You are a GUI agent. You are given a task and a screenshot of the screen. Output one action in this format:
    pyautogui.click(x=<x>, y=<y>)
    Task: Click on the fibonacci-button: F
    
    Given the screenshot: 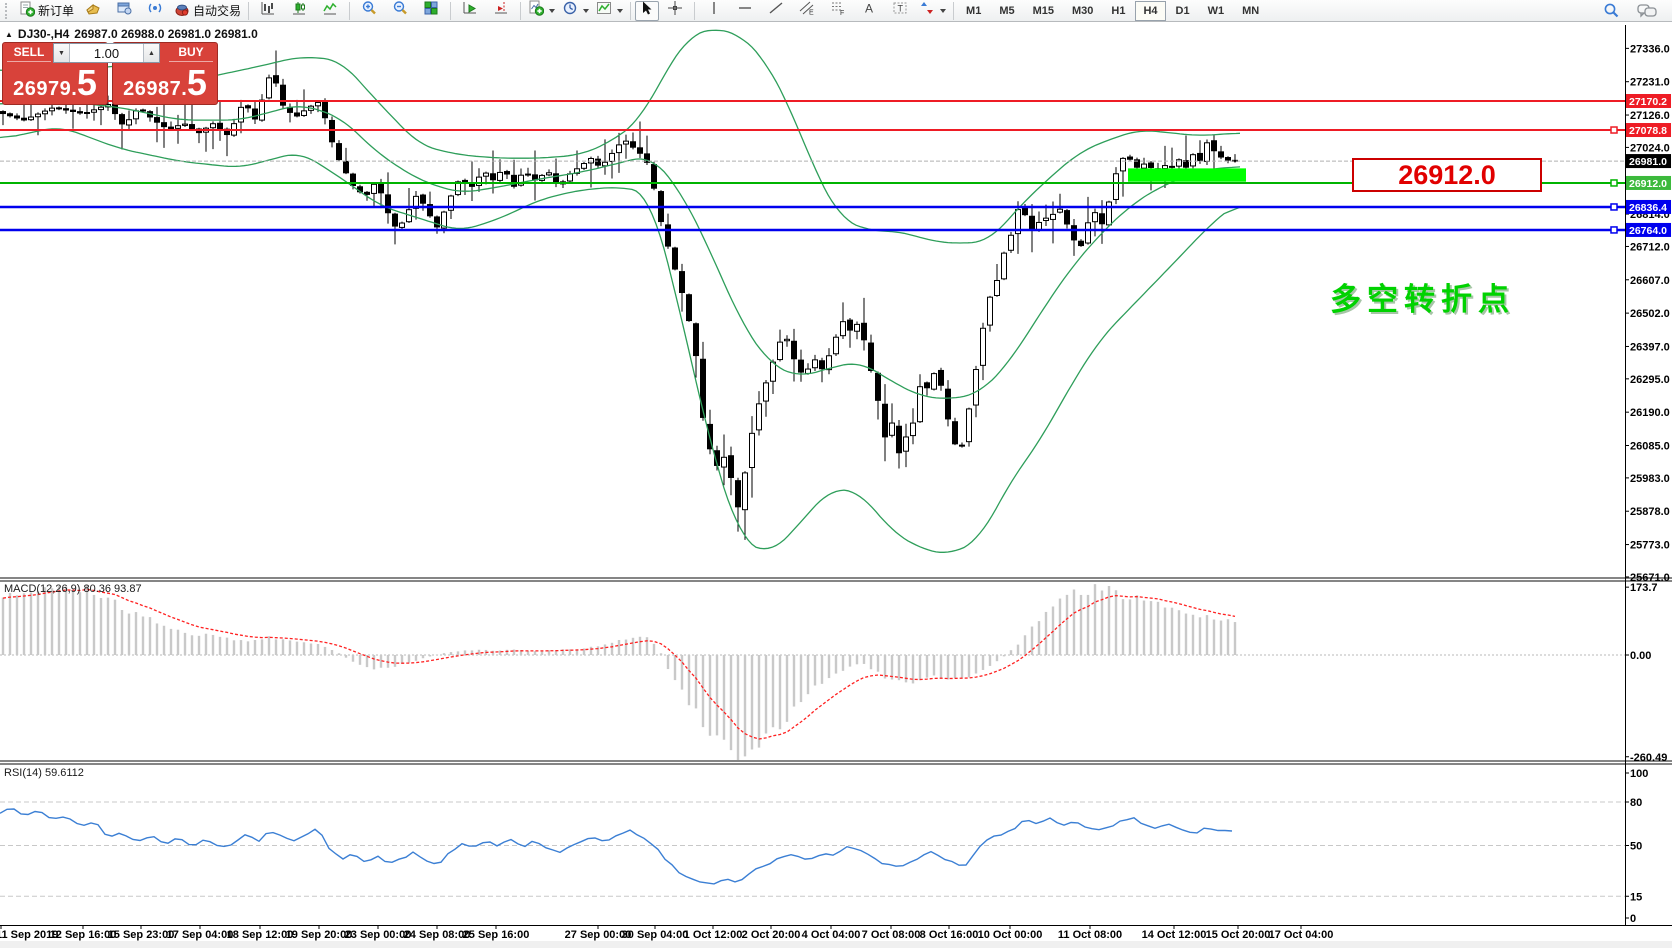 What is the action you would take?
    pyautogui.click(x=838, y=11)
    